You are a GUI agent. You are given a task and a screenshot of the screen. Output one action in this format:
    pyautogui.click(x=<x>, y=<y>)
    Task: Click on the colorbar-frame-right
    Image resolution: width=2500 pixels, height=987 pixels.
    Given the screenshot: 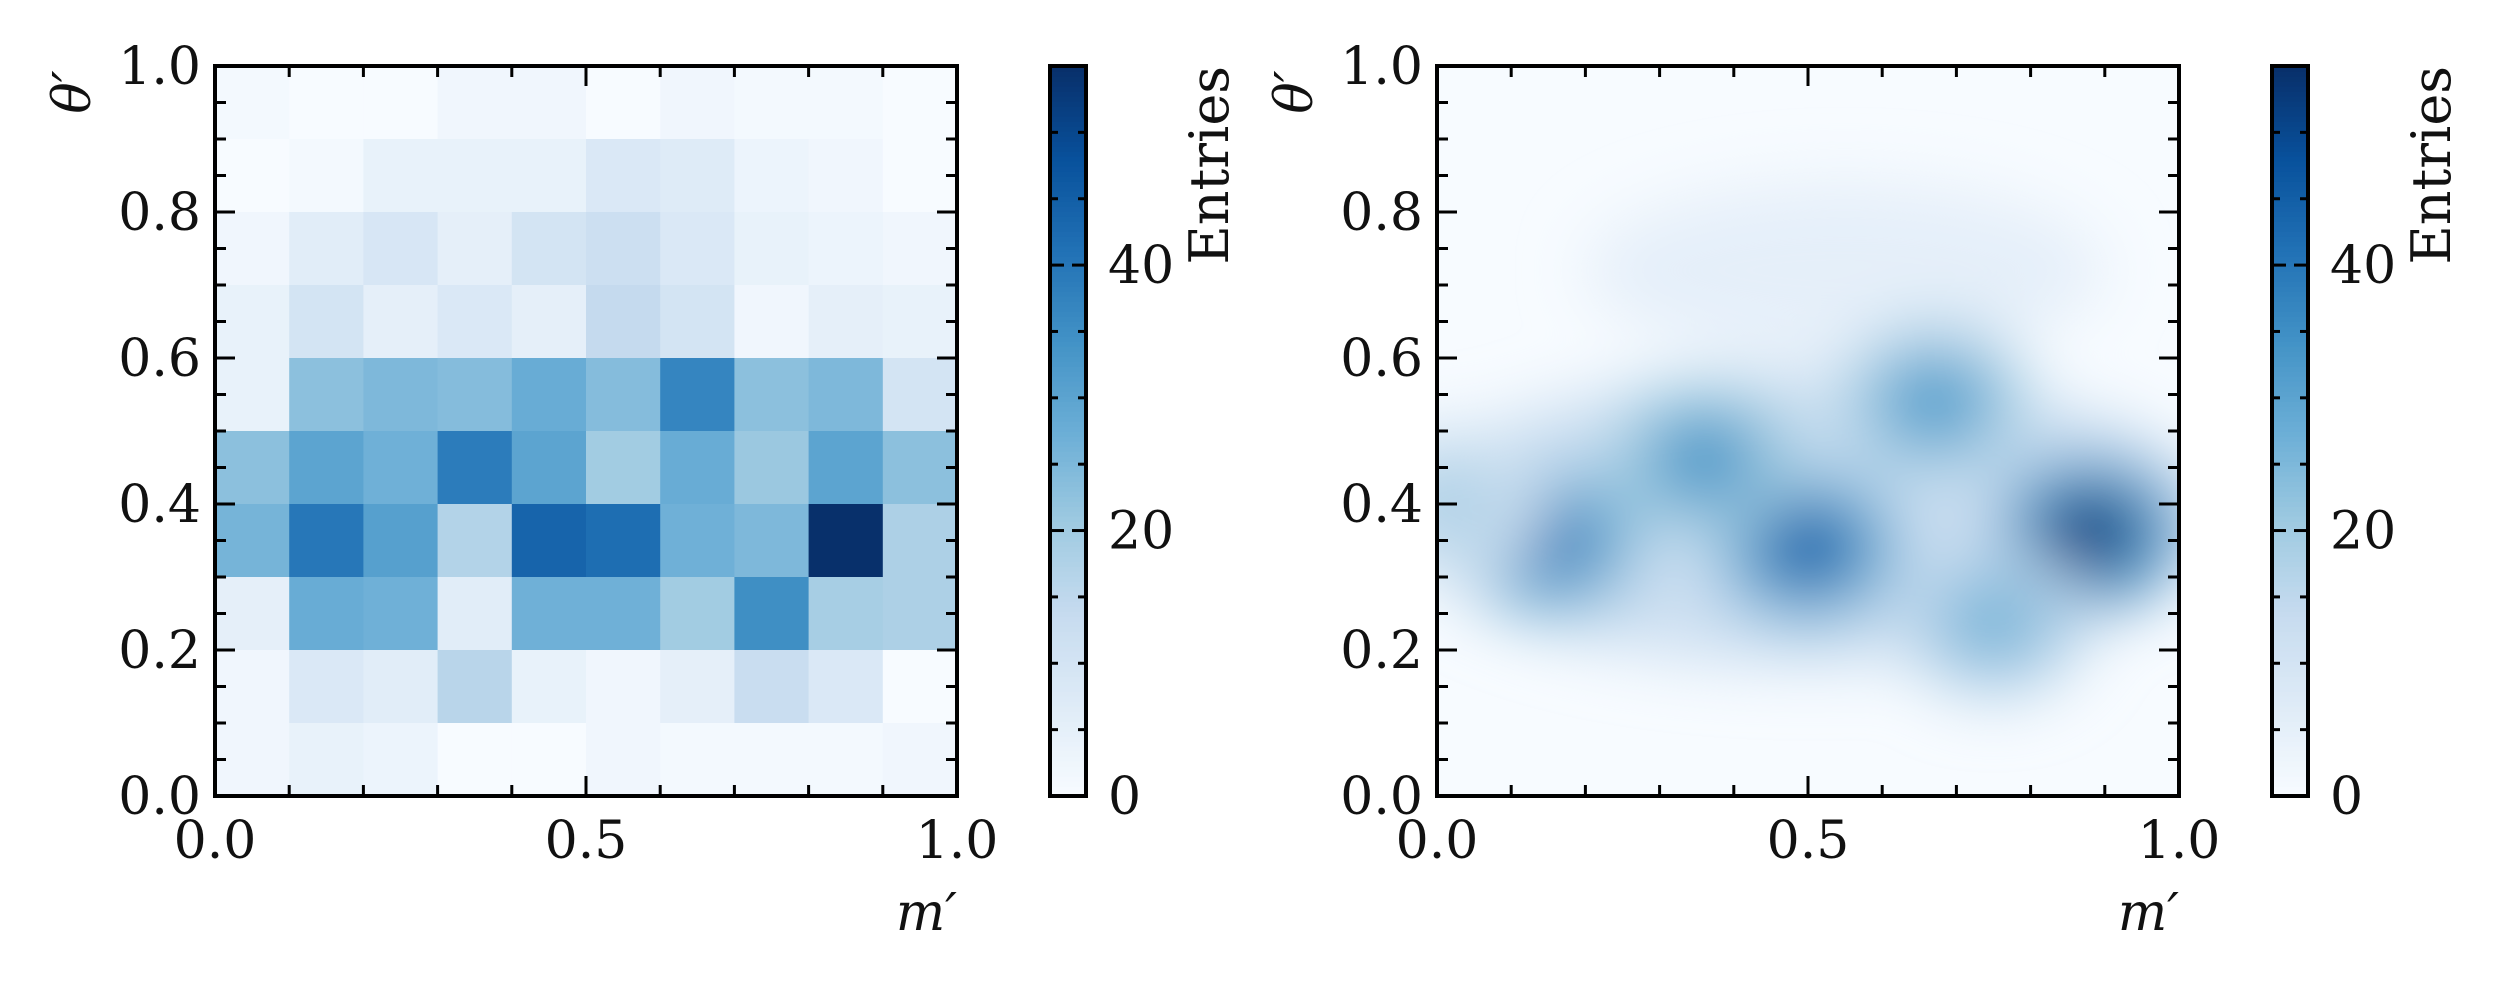 What is the action you would take?
    pyautogui.click(x=2290, y=431)
    